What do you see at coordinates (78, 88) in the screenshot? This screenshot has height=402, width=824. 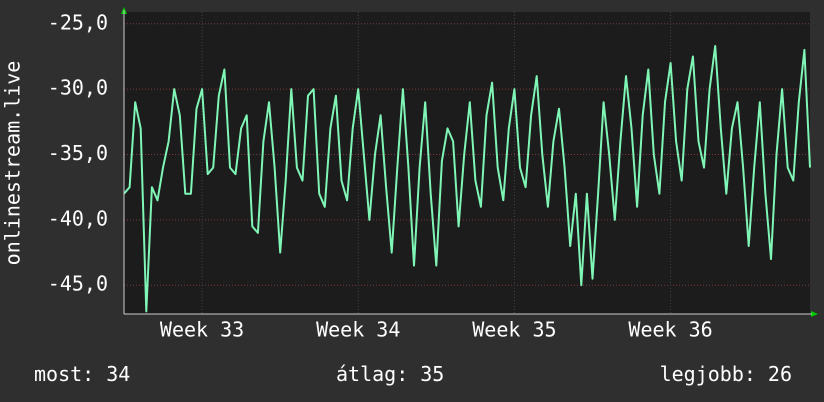 I see `y-tick-label: -30,0` at bounding box center [78, 88].